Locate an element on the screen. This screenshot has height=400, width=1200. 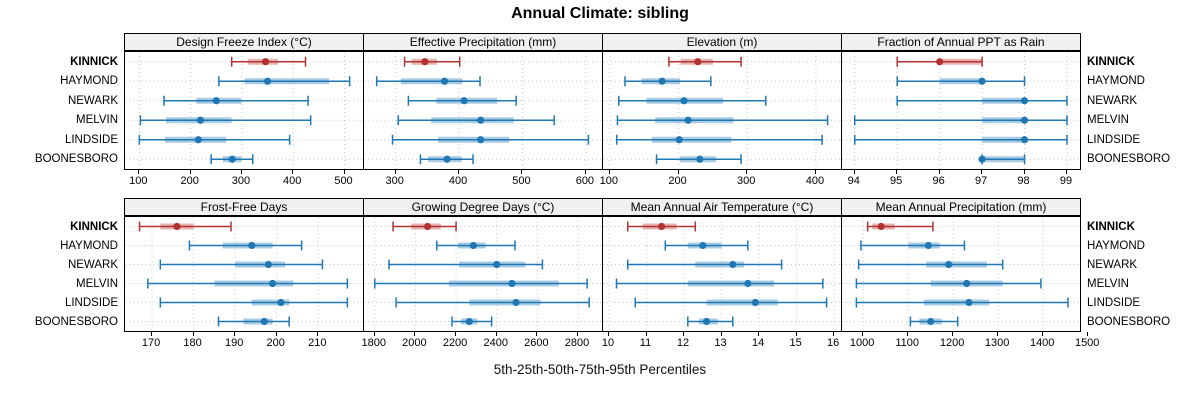
axis-tick-label: 15 is located at coordinates (795, 343).